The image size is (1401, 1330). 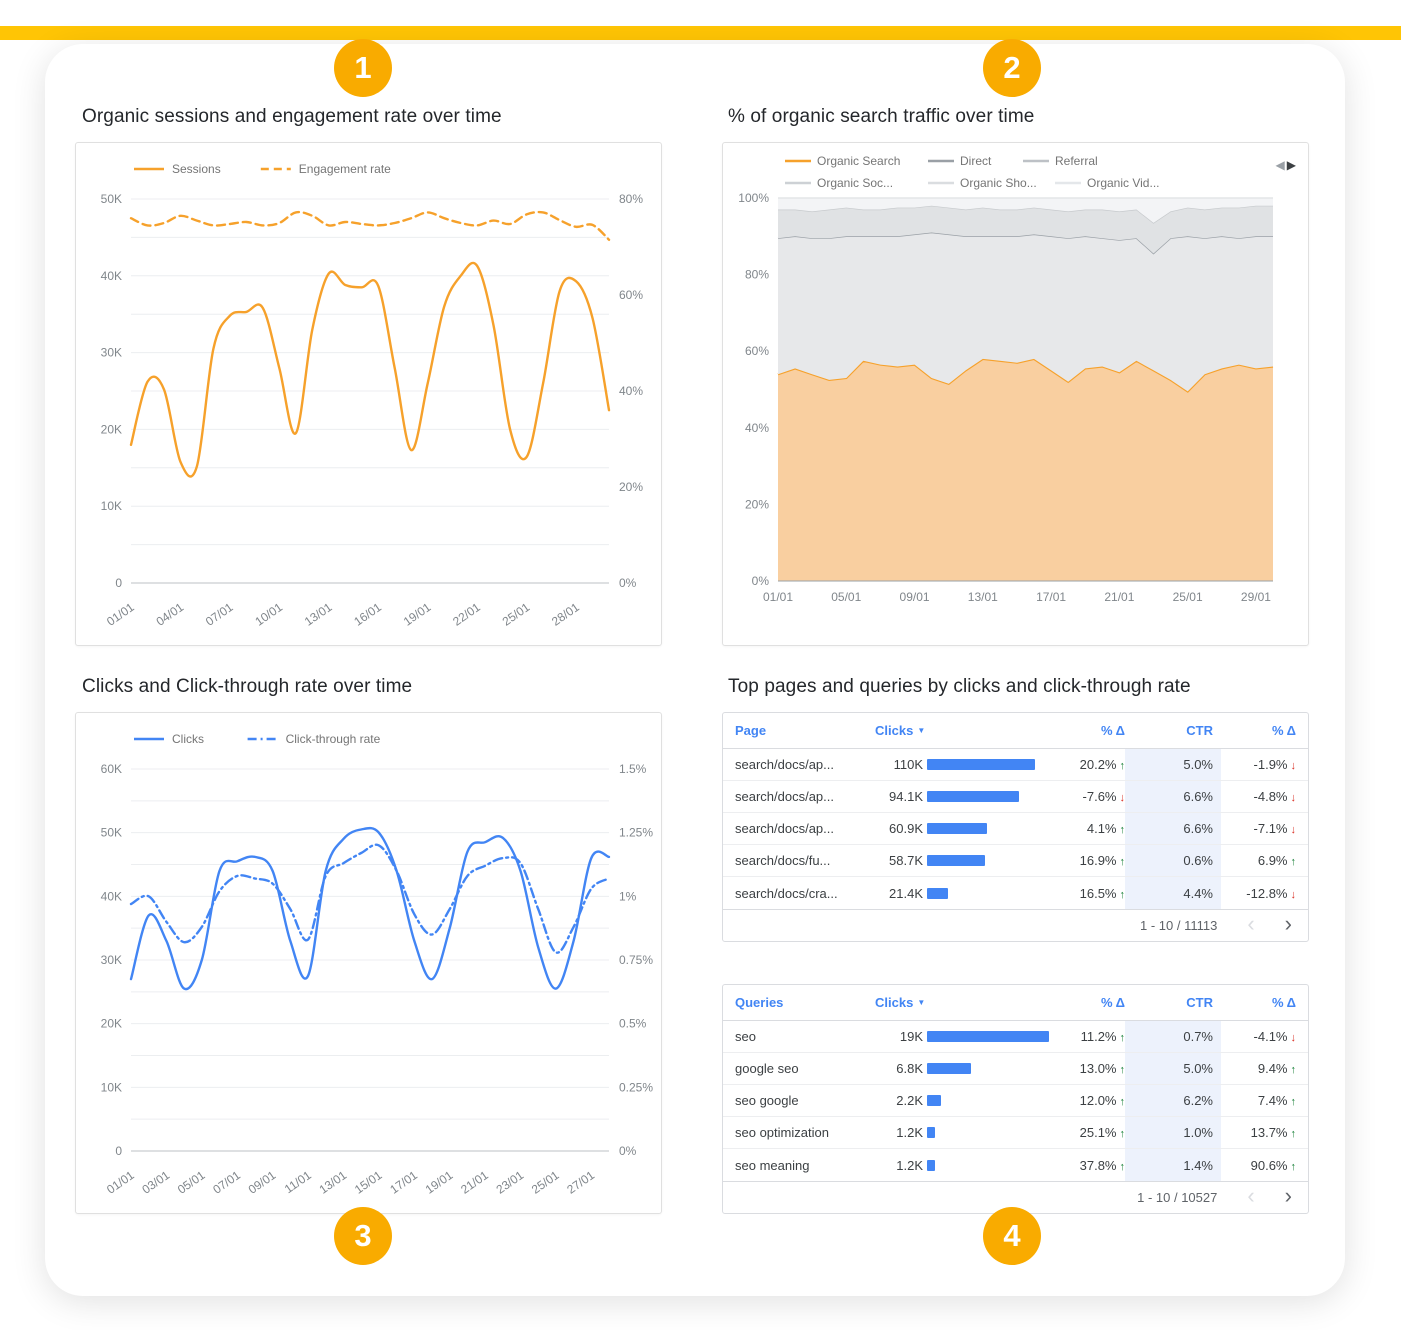 What do you see at coordinates (1015, 765) in the screenshot?
I see `table-row: search/docs/ap... 110K 20.2% ↑ 5.0% -1.9% ↓` at bounding box center [1015, 765].